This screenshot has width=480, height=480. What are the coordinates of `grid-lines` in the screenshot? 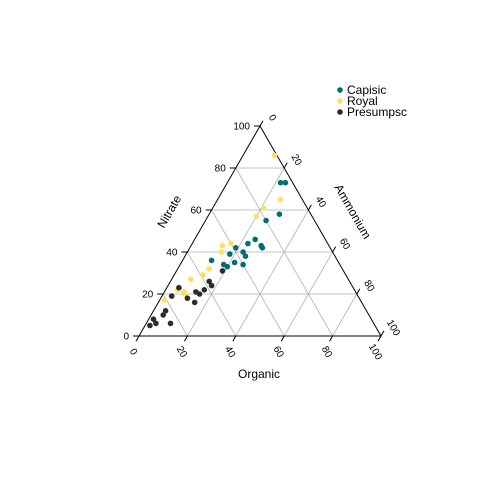 It's located at (260, 252).